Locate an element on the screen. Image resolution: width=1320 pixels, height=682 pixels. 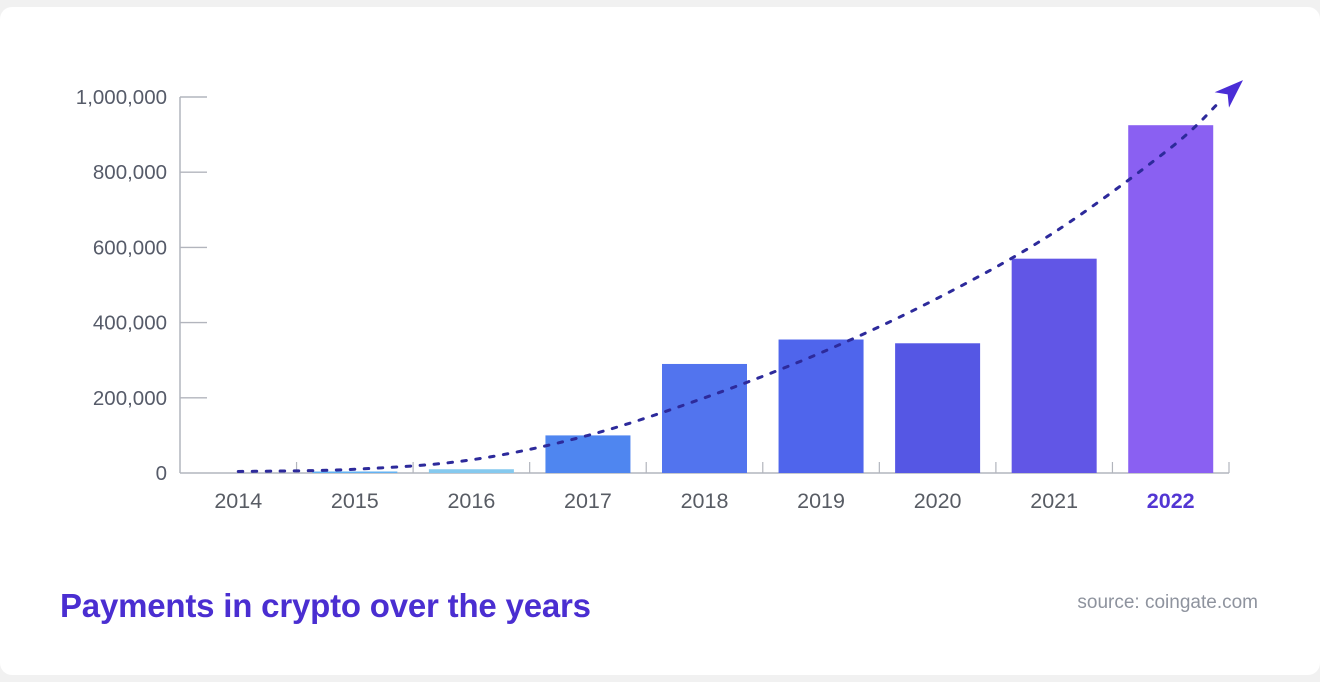
bar-2015 is located at coordinates (355, 472).